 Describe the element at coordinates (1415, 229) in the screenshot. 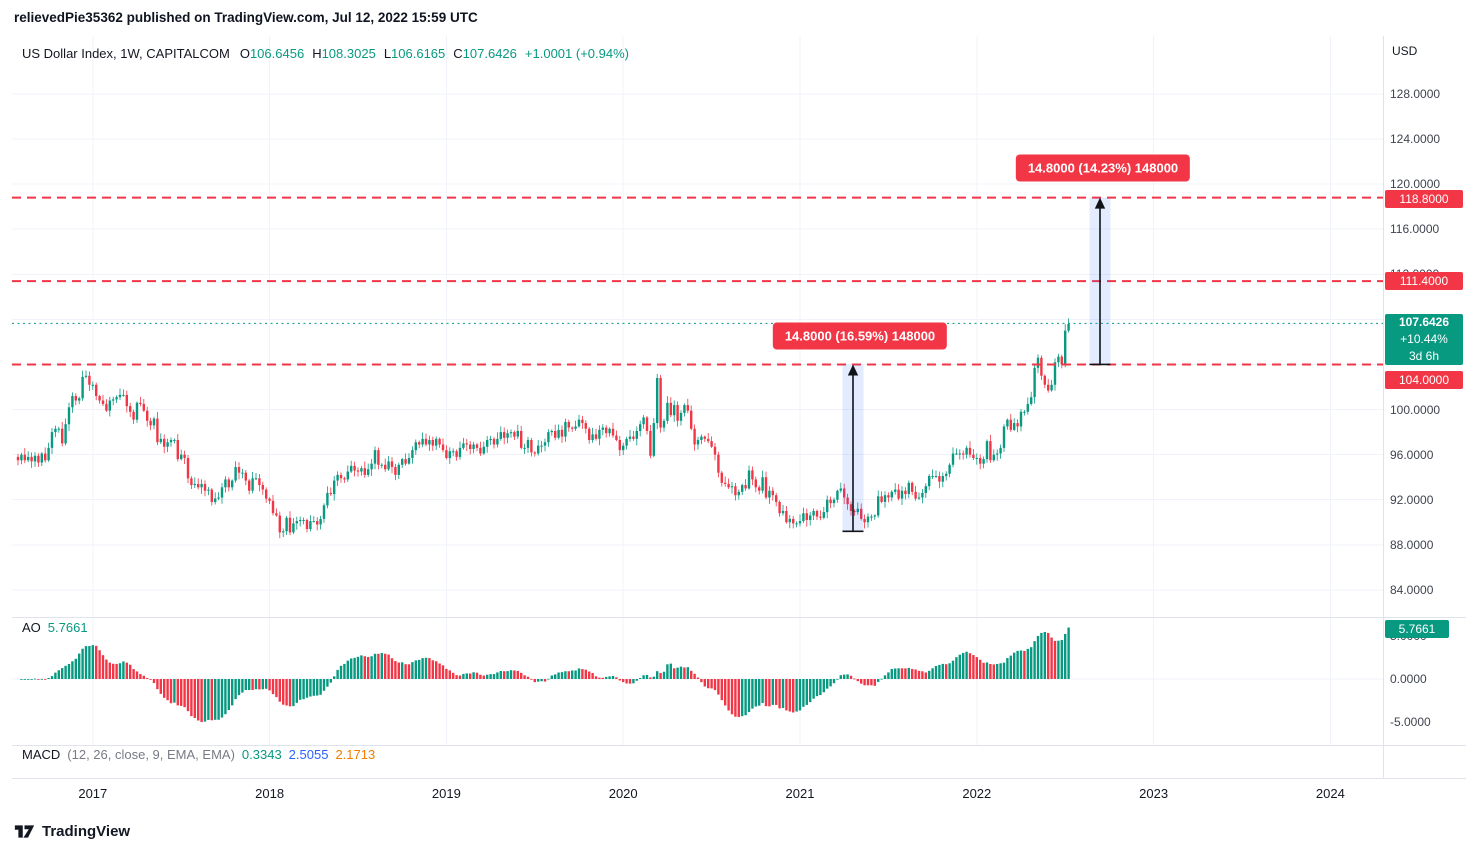

I see `price-tick-label: 116.0000` at that location.